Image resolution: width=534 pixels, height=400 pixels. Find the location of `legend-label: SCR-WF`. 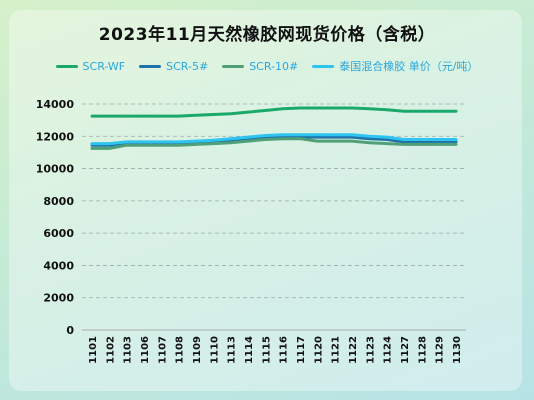

legend-label: SCR-WF is located at coordinates (104, 66).